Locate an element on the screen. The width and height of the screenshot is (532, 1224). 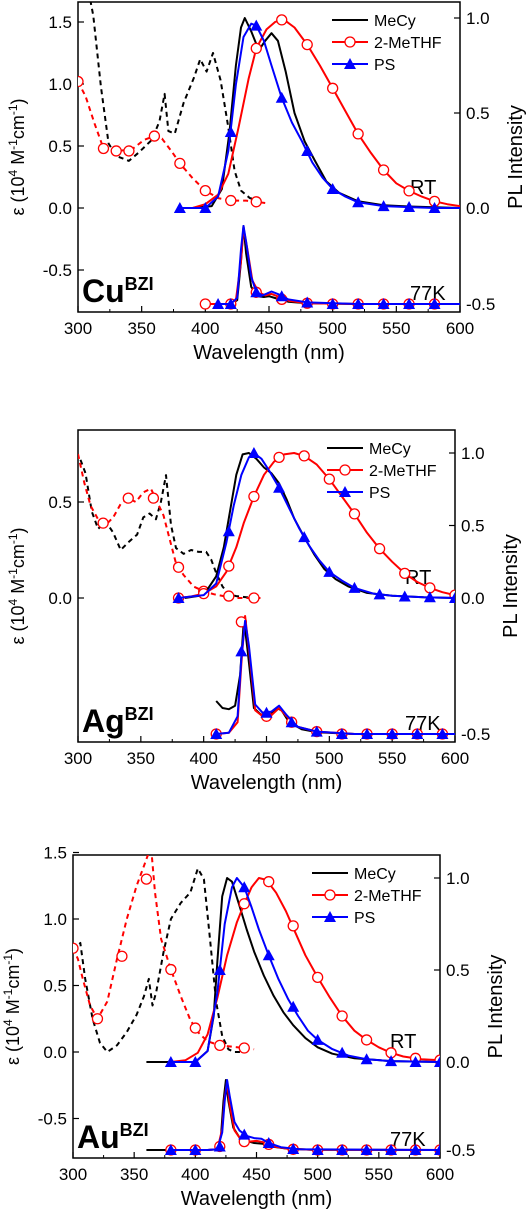
y-left-tick-label: 0.5 is located at coordinates (55, 986).